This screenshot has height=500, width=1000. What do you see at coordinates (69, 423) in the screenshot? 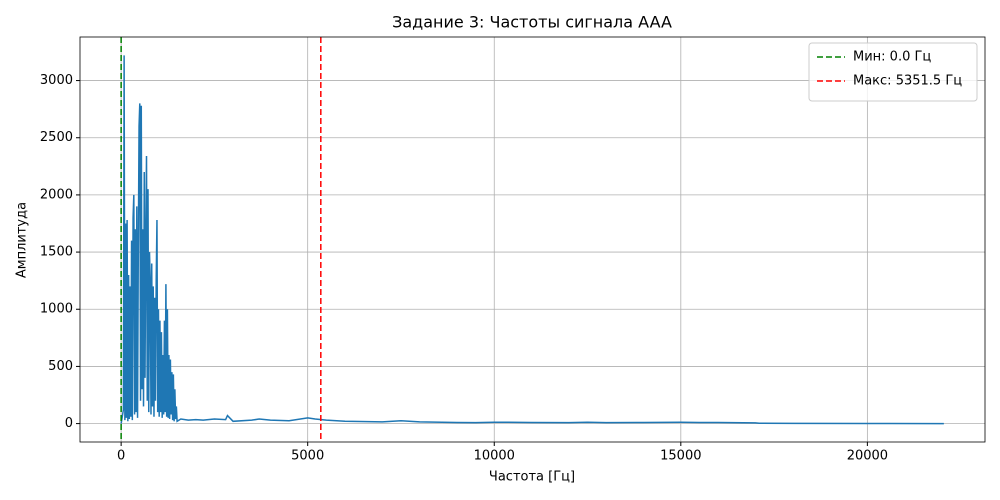
I see `y-tick-label: 0` at bounding box center [69, 423].